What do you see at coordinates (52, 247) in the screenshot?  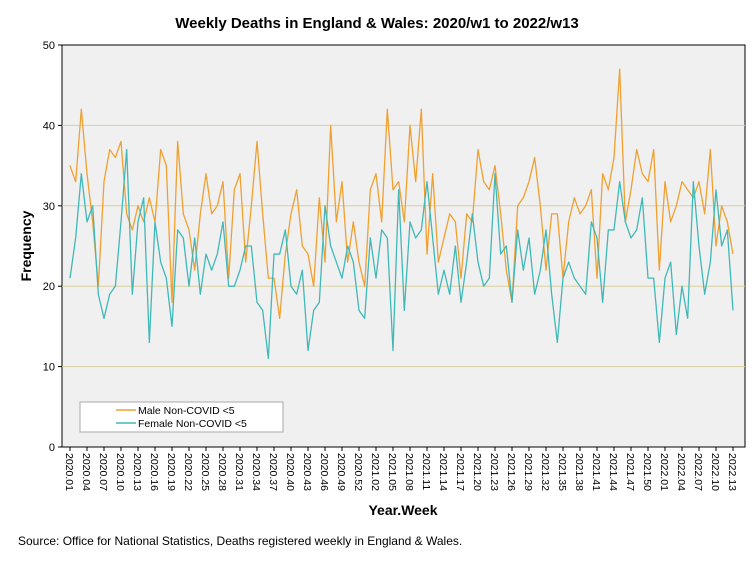 I see `y-axis: 0 10 20 30 40 50` at bounding box center [52, 247].